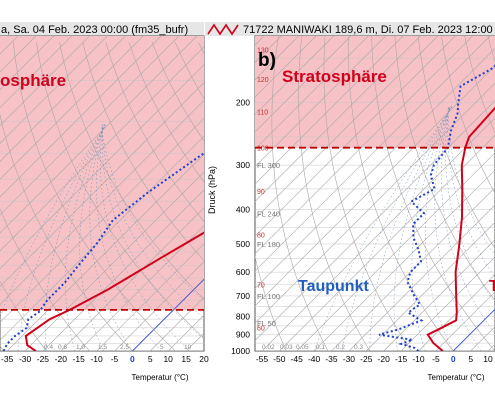 This screenshot has width=495, height=400. What do you see at coordinates (320, 347) in the screenshot?
I see `mixing-ratio-label: 0.1` at bounding box center [320, 347].